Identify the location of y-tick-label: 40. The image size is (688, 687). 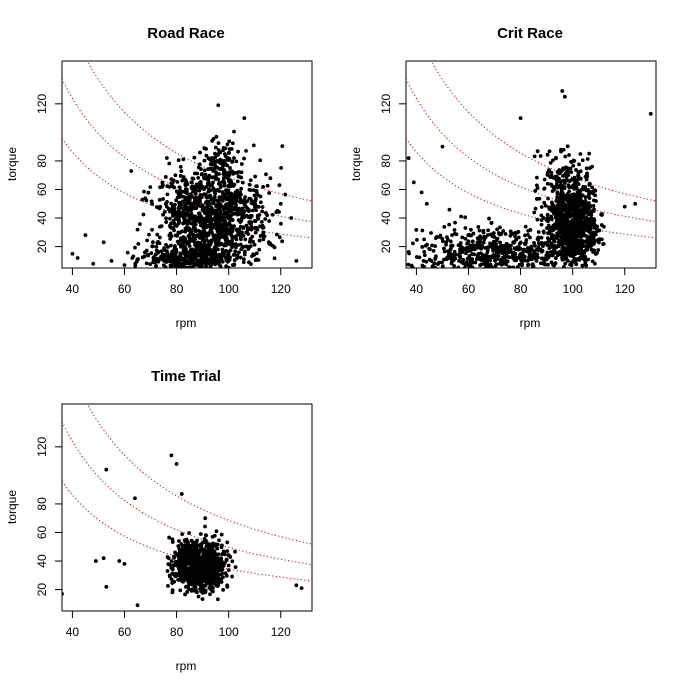
(42, 218).